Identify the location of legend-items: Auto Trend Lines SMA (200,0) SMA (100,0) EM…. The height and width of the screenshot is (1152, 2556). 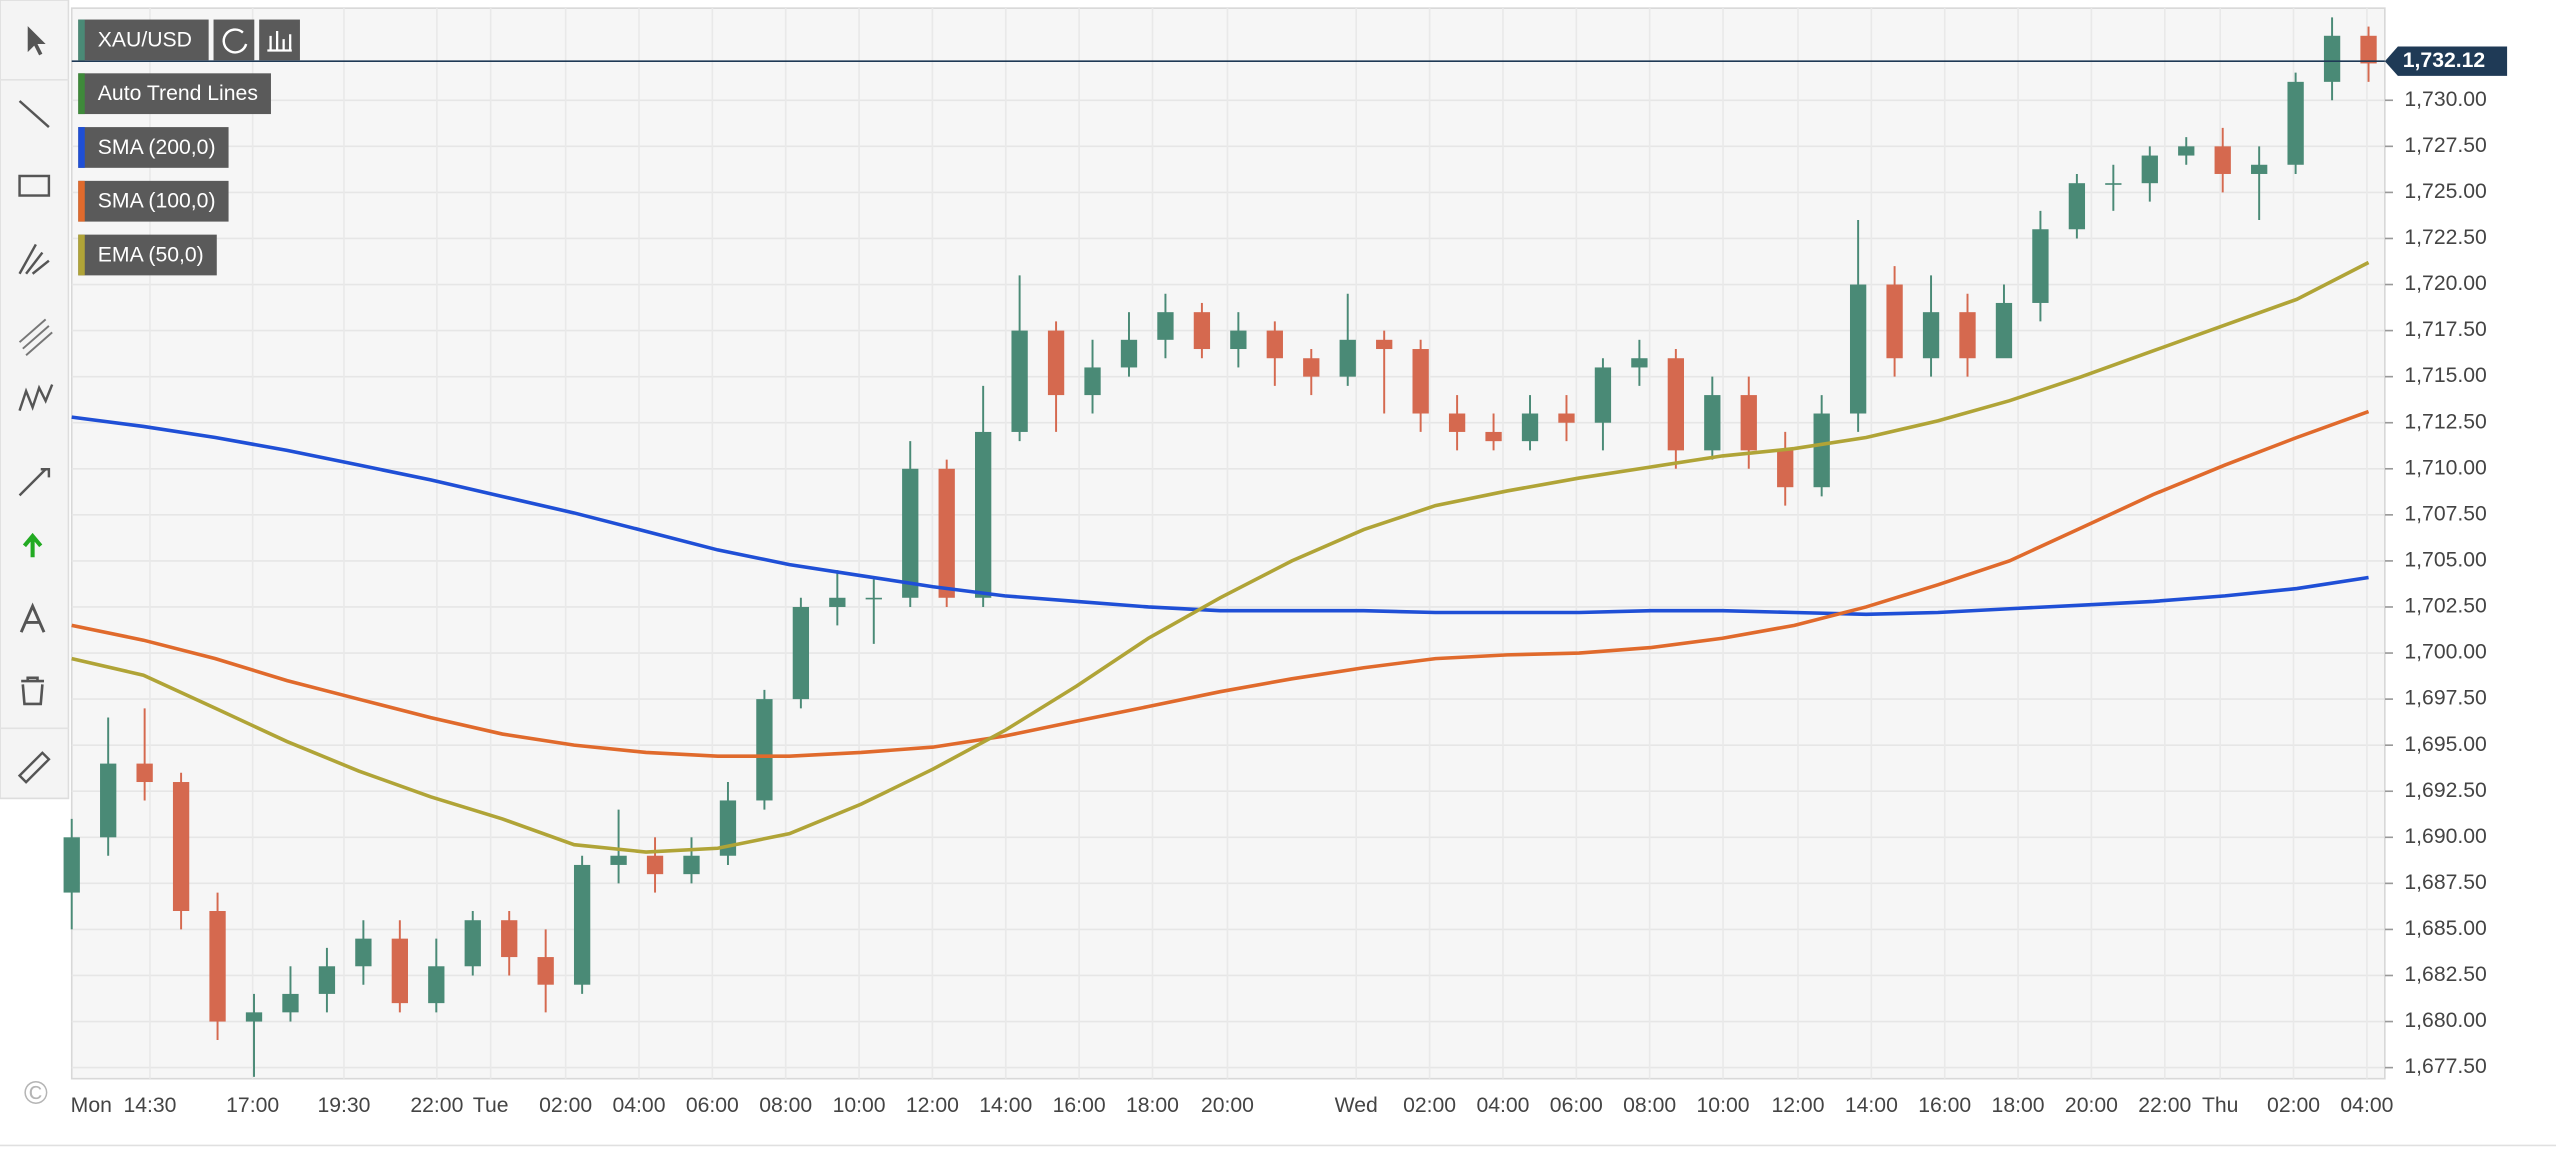
(174, 174).